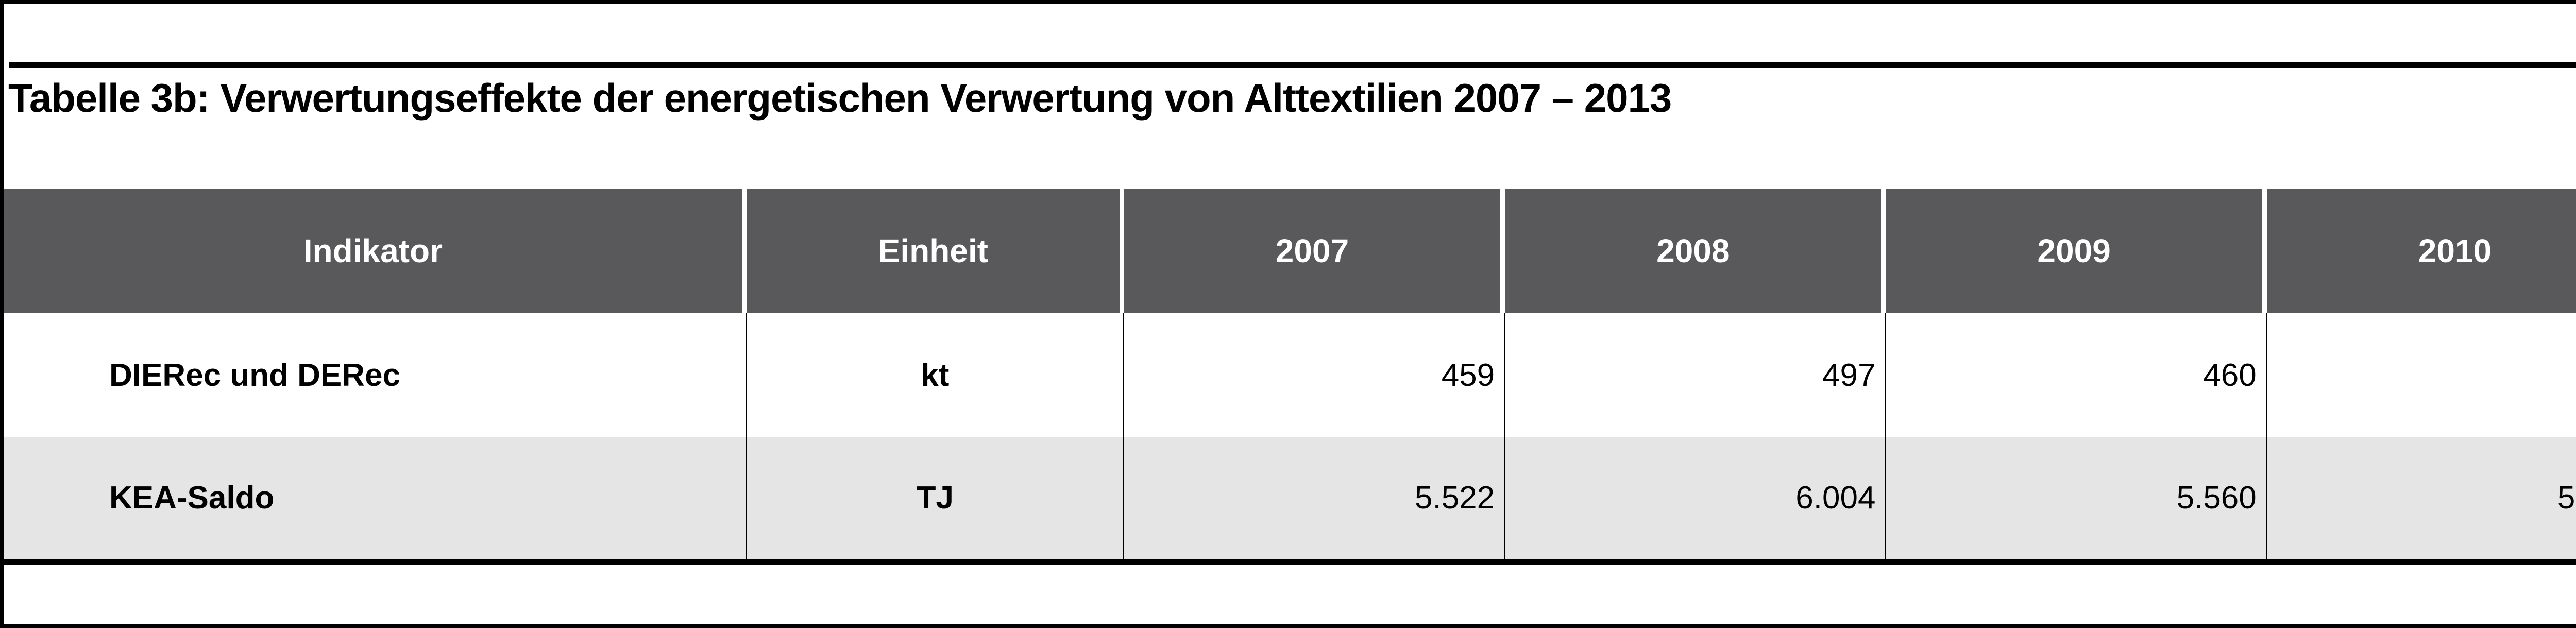 Image resolution: width=2576 pixels, height=628 pixels. I want to click on cell-value: 5.522, so click(1314, 498).